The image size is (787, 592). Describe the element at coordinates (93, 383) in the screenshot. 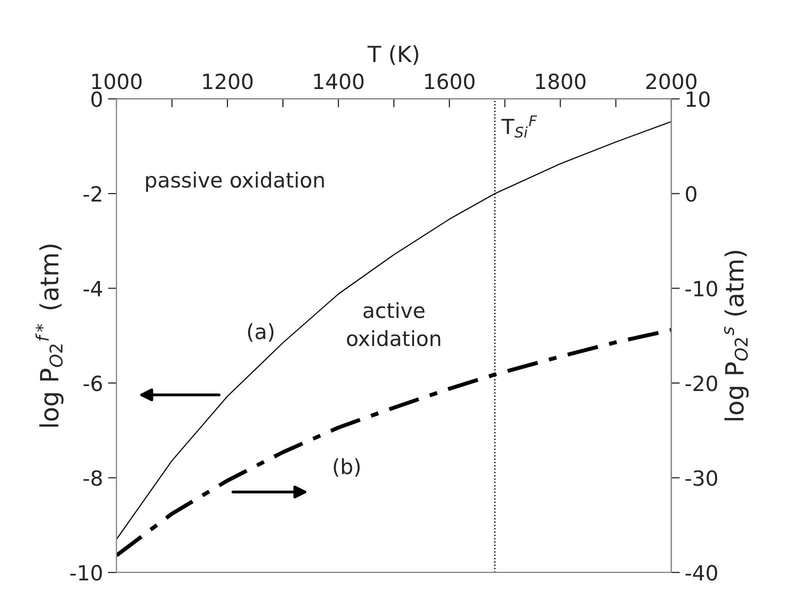

I see `y-tick-label: -6` at that location.